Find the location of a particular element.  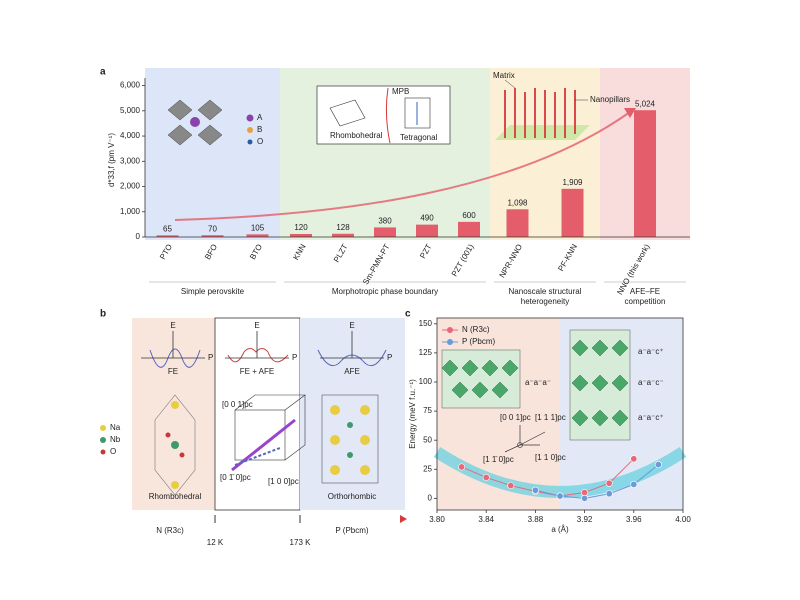

y-tick-label: 6,000 is located at coordinates (130, 85).